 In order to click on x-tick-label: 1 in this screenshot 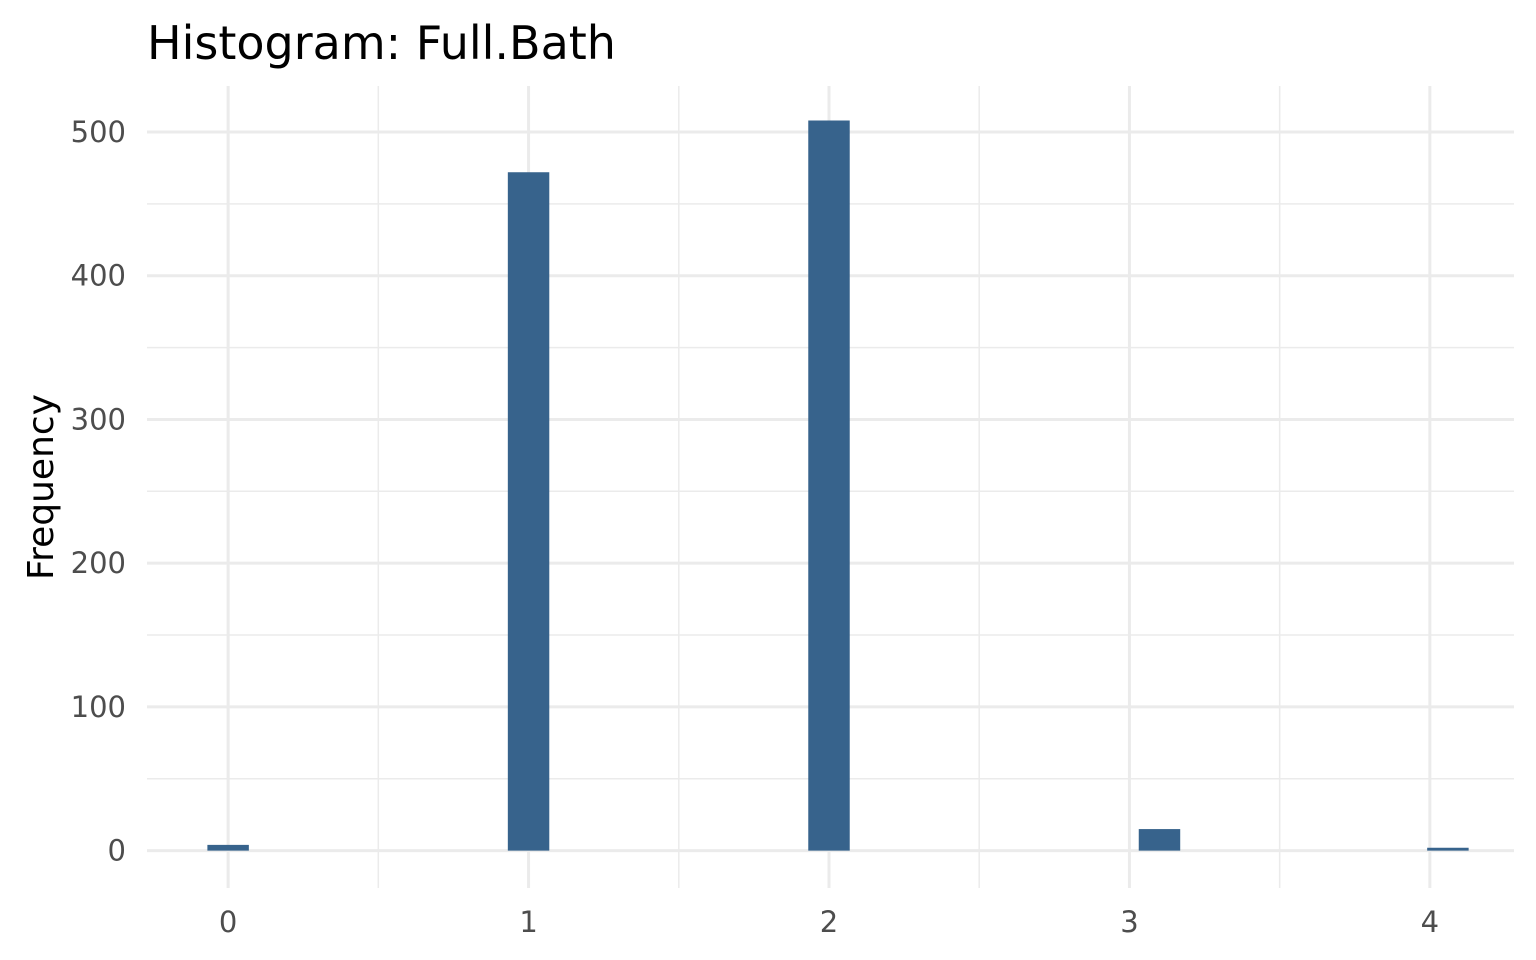, I will do `click(528, 922)`.